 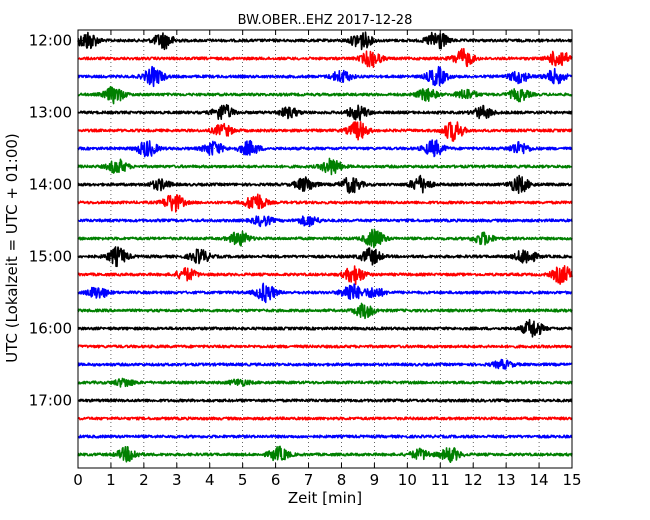 I want to click on y-tick-label: 16:00, so click(x=50, y=329).